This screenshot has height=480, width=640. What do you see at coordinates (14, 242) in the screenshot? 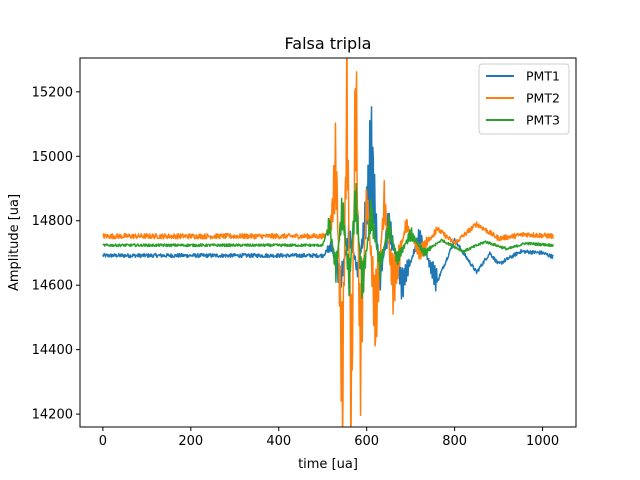
I see `y-axis-label: Amplitude [ua]` at bounding box center [14, 242].